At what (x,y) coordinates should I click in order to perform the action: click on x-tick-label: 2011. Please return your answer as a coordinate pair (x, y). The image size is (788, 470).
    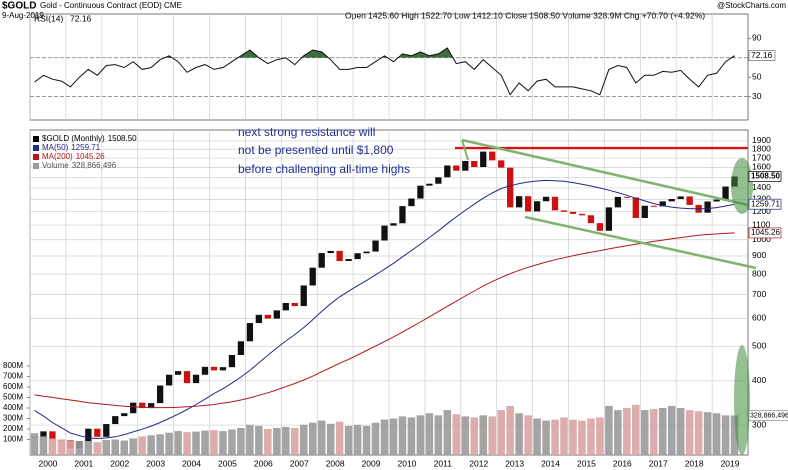
    Looking at the image, I should click on (443, 463).